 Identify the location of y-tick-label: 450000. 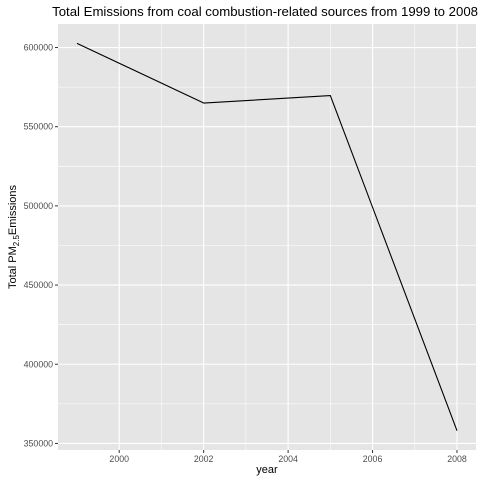
(38, 285).